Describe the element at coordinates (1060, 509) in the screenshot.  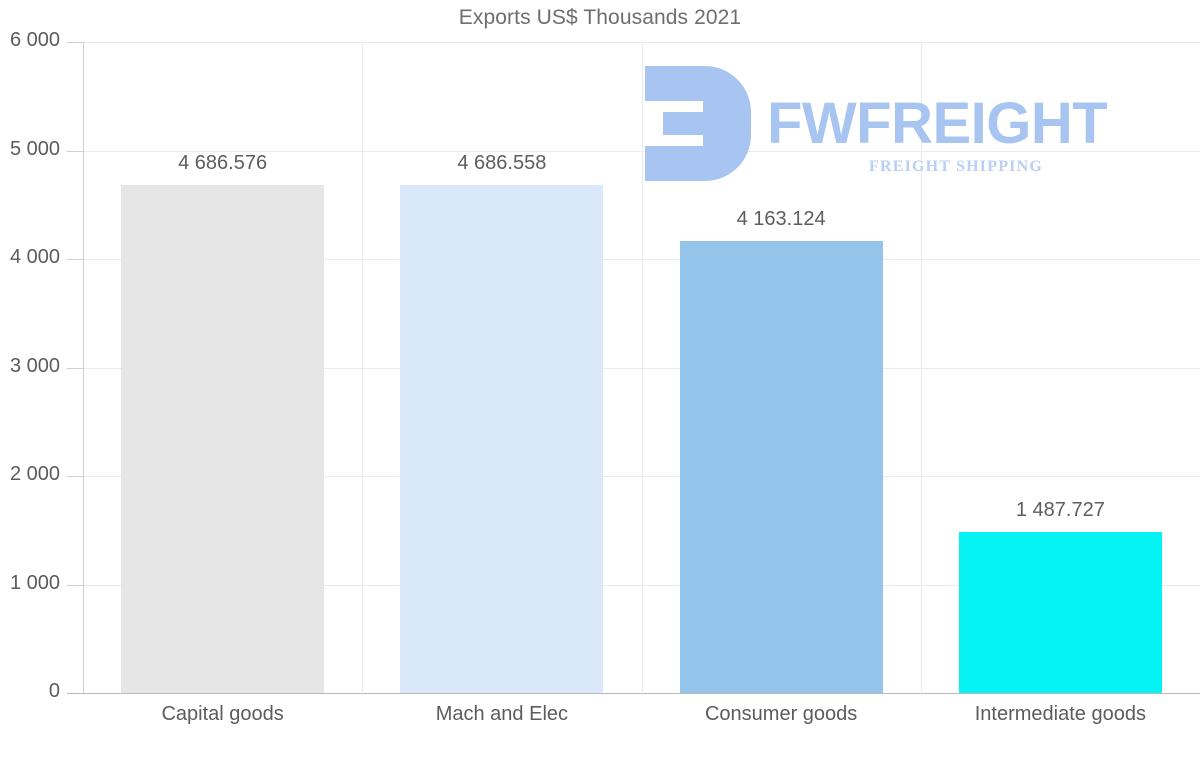
I see `bar-value-label: 1 487.727` at that location.